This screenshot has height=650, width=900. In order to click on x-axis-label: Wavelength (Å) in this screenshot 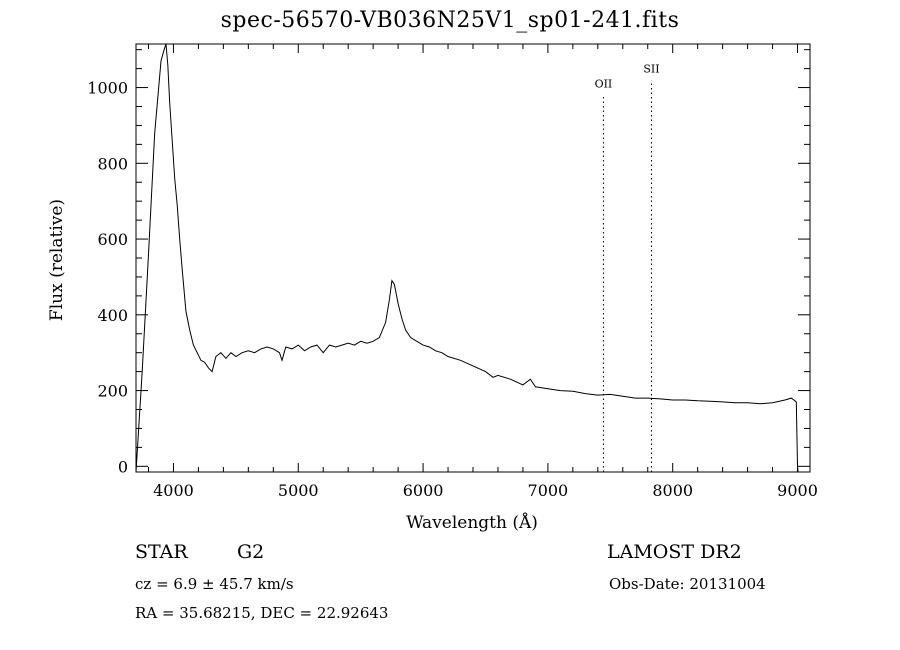, I will do `click(472, 522)`.